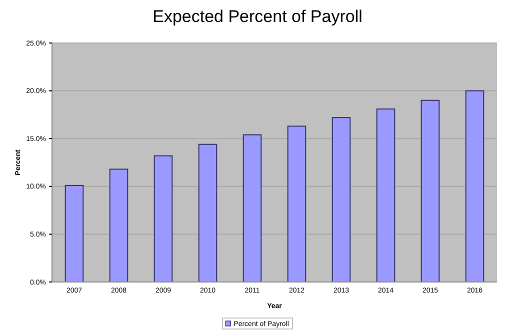 Image resolution: width=515 pixels, height=336 pixels. What do you see at coordinates (257, 16) in the screenshot?
I see `chart-title: Expected Percent of Payroll` at bounding box center [257, 16].